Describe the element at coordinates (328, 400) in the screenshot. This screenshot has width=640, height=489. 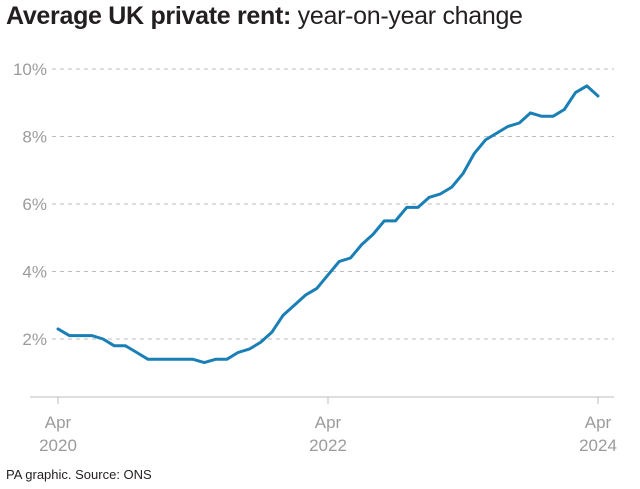
I see `x-axis-tick-marks` at that location.